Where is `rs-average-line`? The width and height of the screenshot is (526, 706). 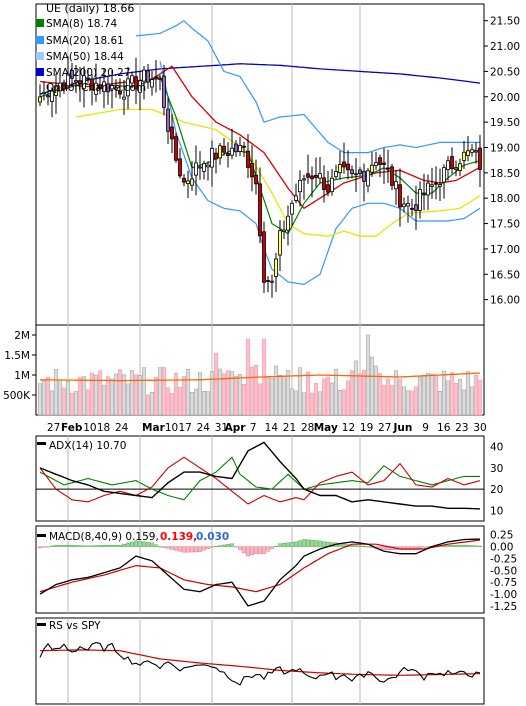
rs-average-line is located at coordinates (259, 662).